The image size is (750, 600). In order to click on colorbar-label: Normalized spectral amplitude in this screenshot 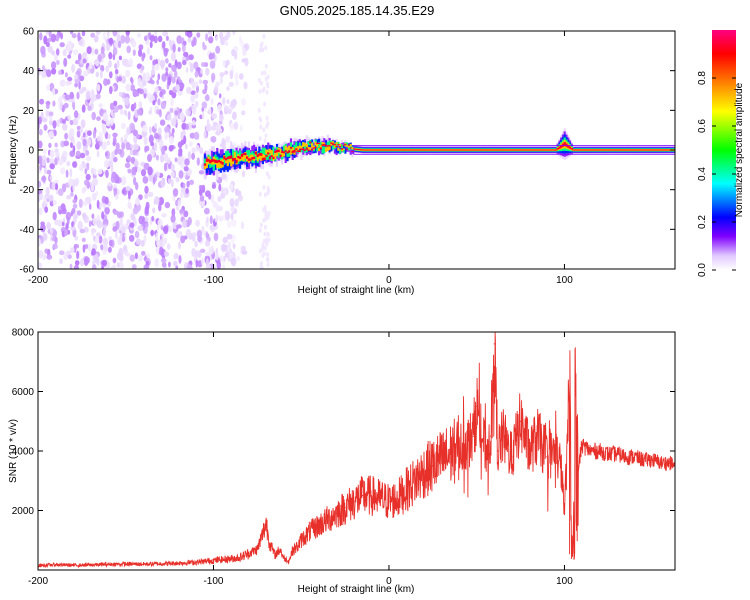, I will do `click(739, 149)`.